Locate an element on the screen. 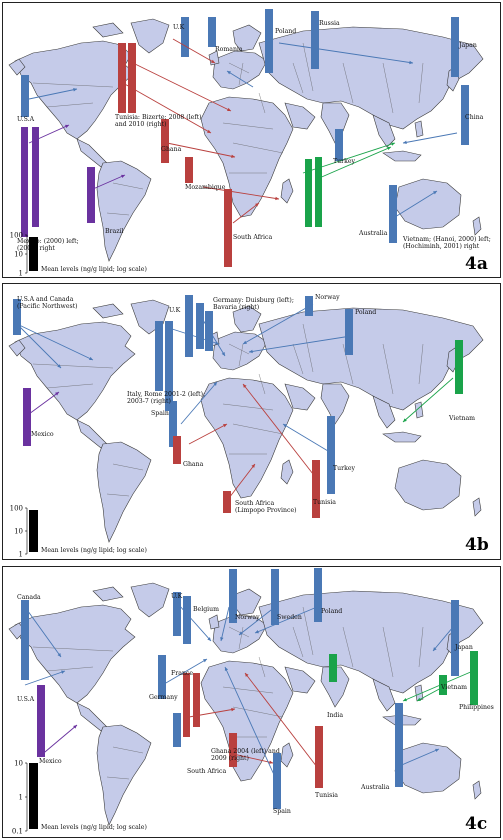  country-label: Ghana 2004 (left) and is located at coordinates (245, 751).